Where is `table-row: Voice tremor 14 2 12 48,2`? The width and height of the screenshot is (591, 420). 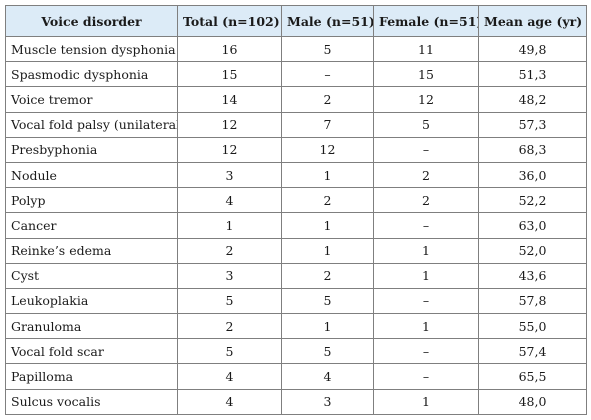
table-row: Voice tremor 14 2 12 48,2 is located at coordinates (296, 99).